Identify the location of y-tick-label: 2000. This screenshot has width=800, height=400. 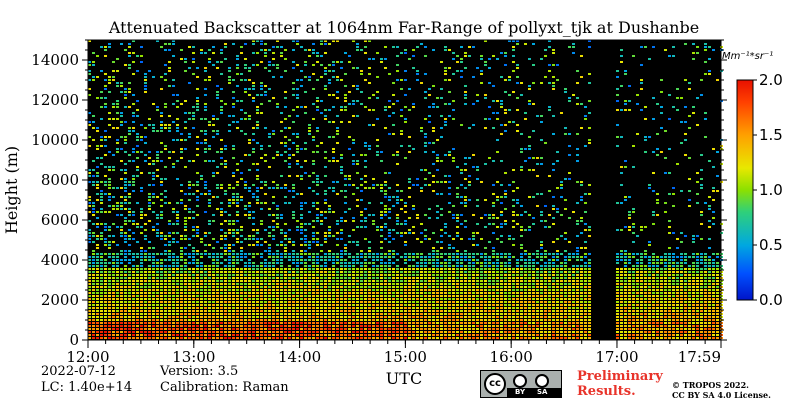
(60, 300).